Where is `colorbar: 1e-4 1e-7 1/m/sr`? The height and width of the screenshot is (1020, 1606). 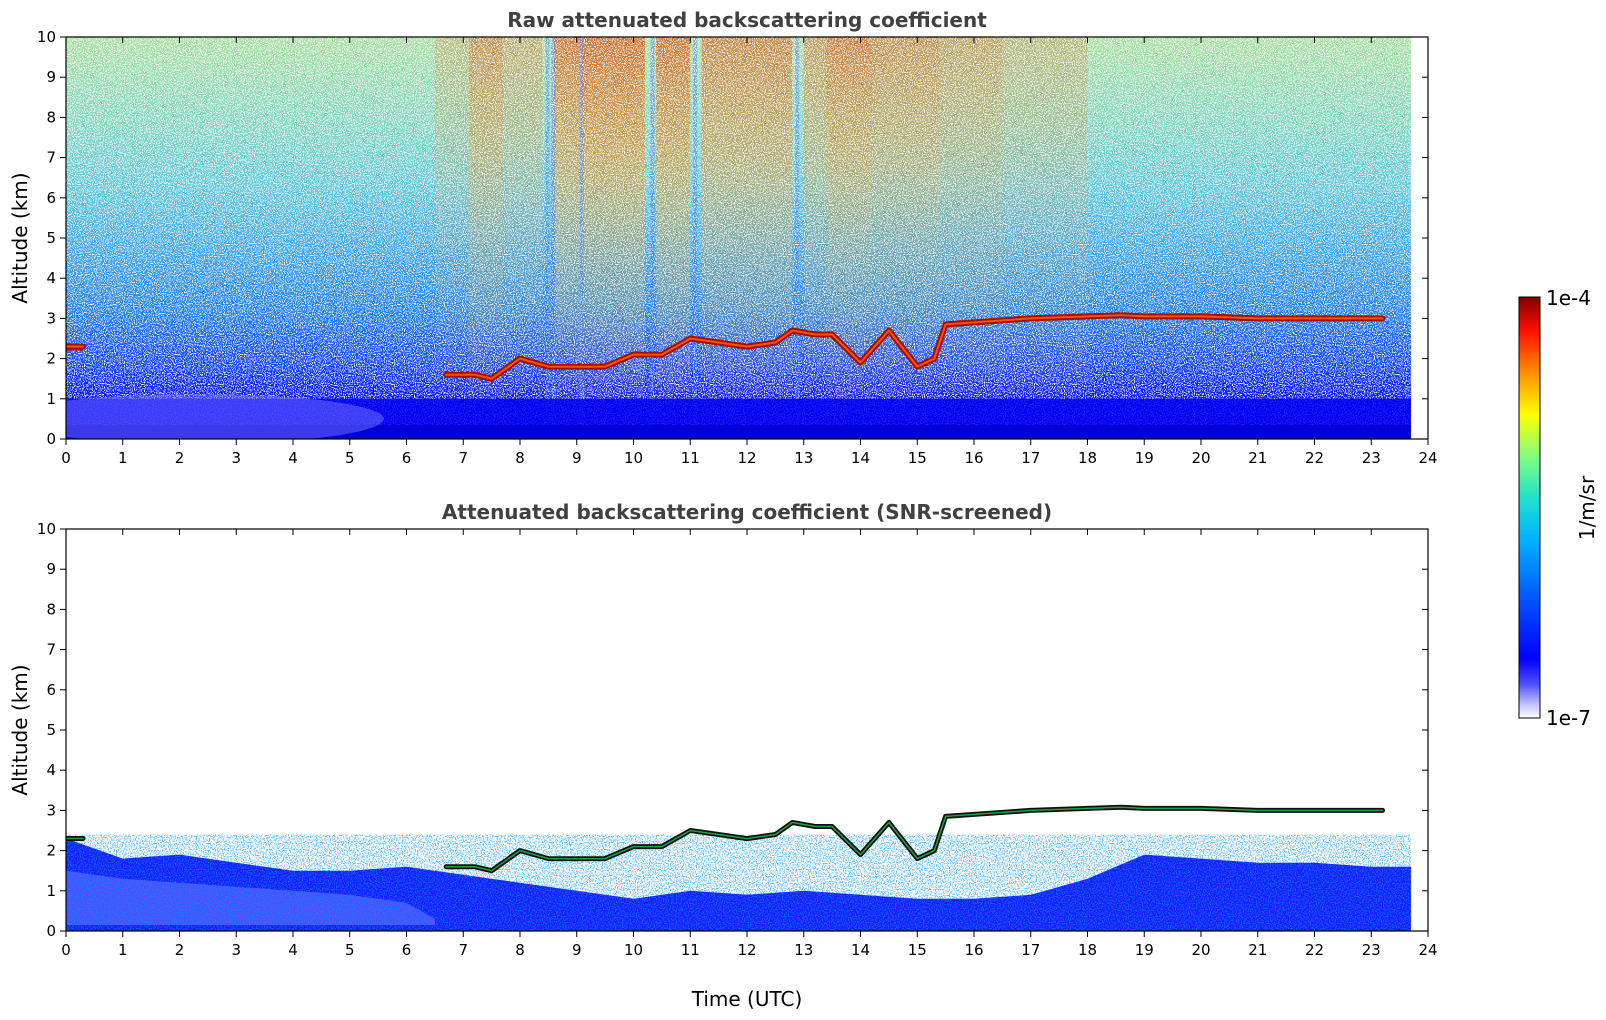 colorbar: 1e-4 1e-7 1/m/sr is located at coordinates (1558, 508).